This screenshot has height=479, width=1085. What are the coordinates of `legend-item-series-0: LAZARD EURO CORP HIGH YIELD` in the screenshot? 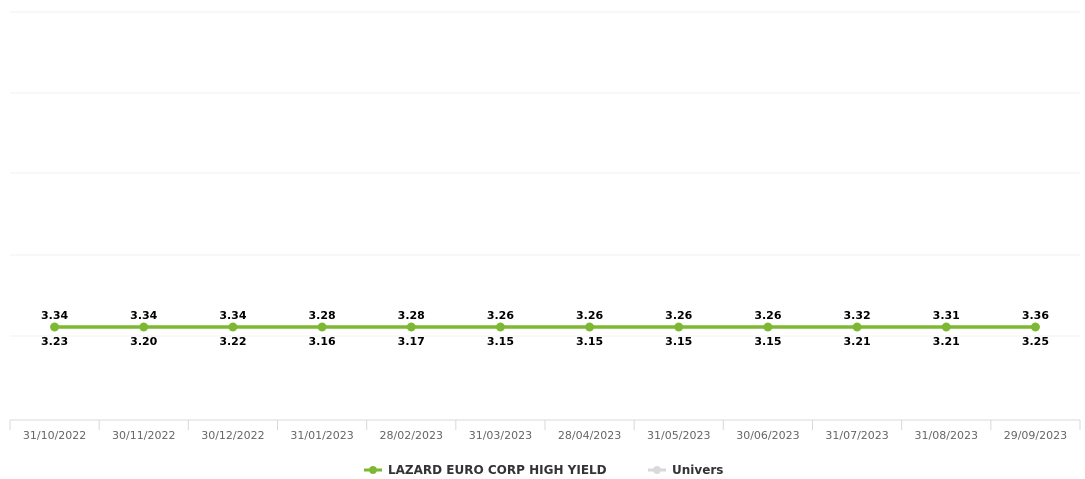 It's located at (485, 470).